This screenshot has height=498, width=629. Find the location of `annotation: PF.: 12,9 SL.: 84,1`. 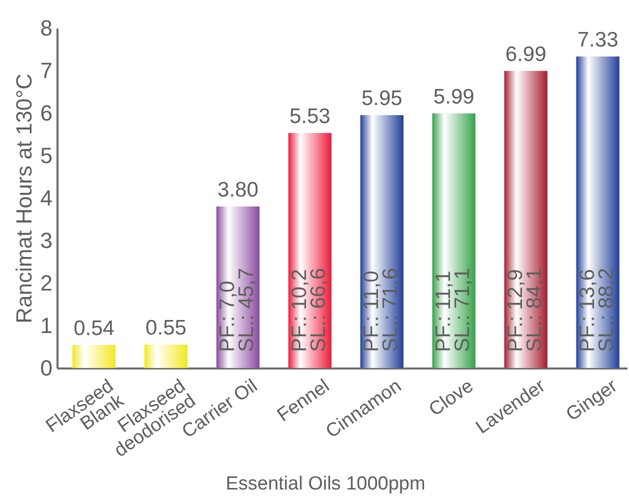

annotation: PF.: 12,9 SL.: 84,1 is located at coordinates (525, 310).